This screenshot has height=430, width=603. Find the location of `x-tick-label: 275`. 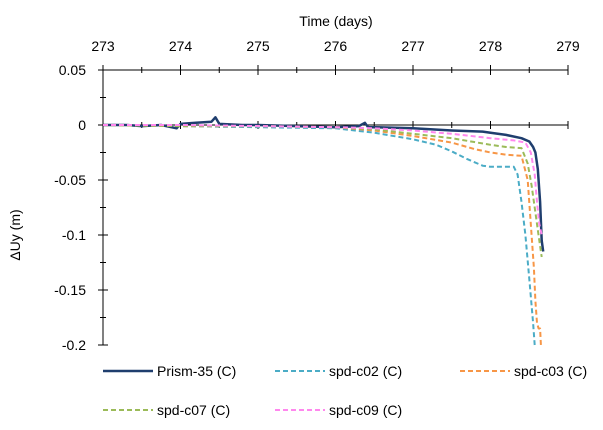

x-tick-label: 275 is located at coordinates (258, 46).